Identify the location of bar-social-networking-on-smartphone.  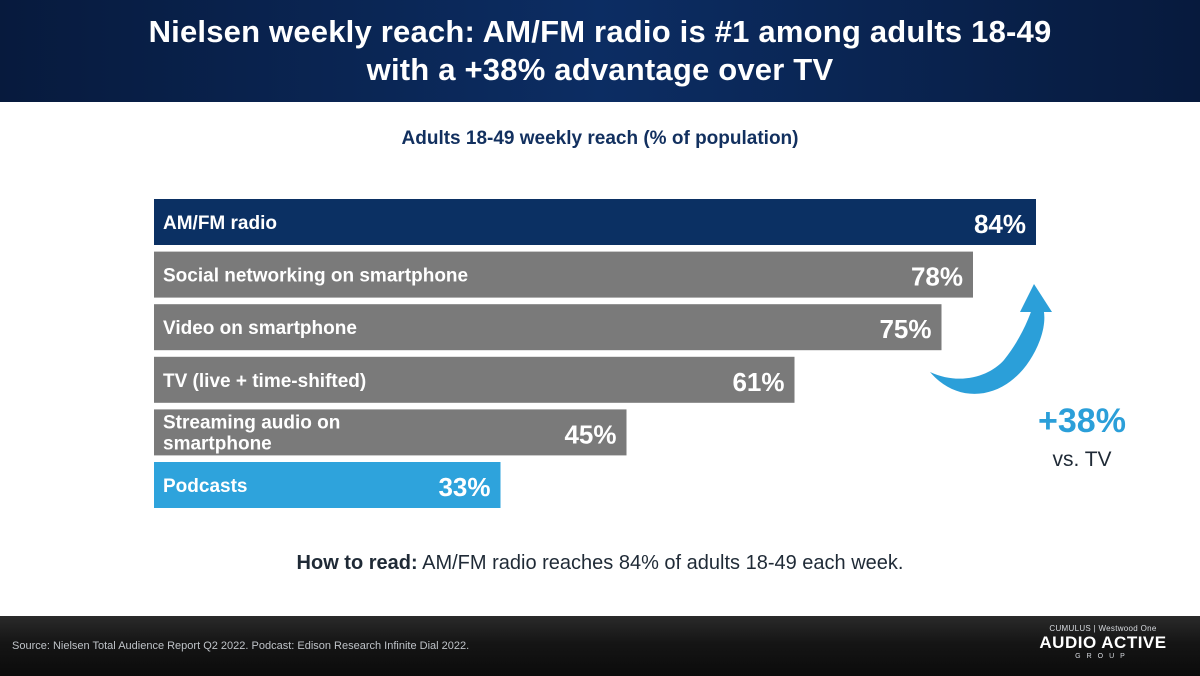
(563, 274).